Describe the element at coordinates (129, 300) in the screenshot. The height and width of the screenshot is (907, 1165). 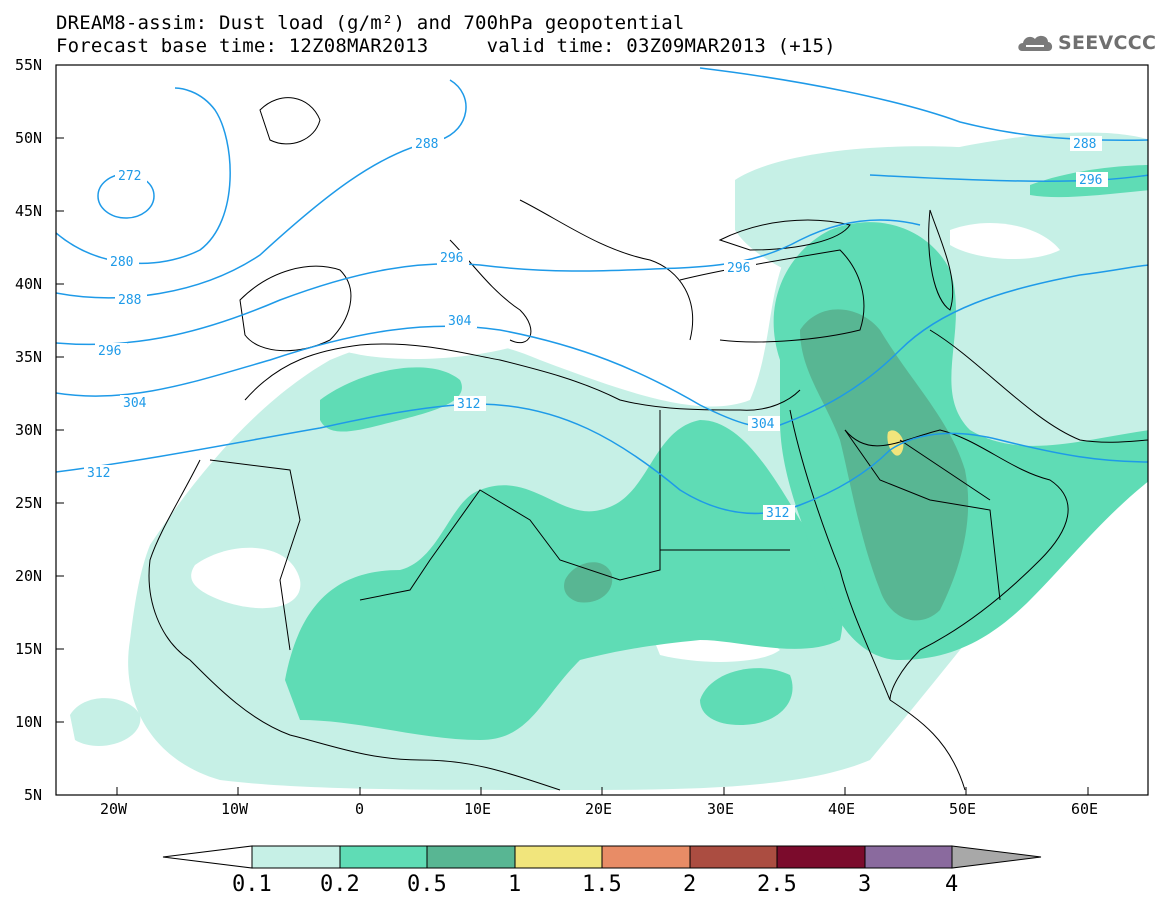
I see `contour-label-288-w: 288` at that location.